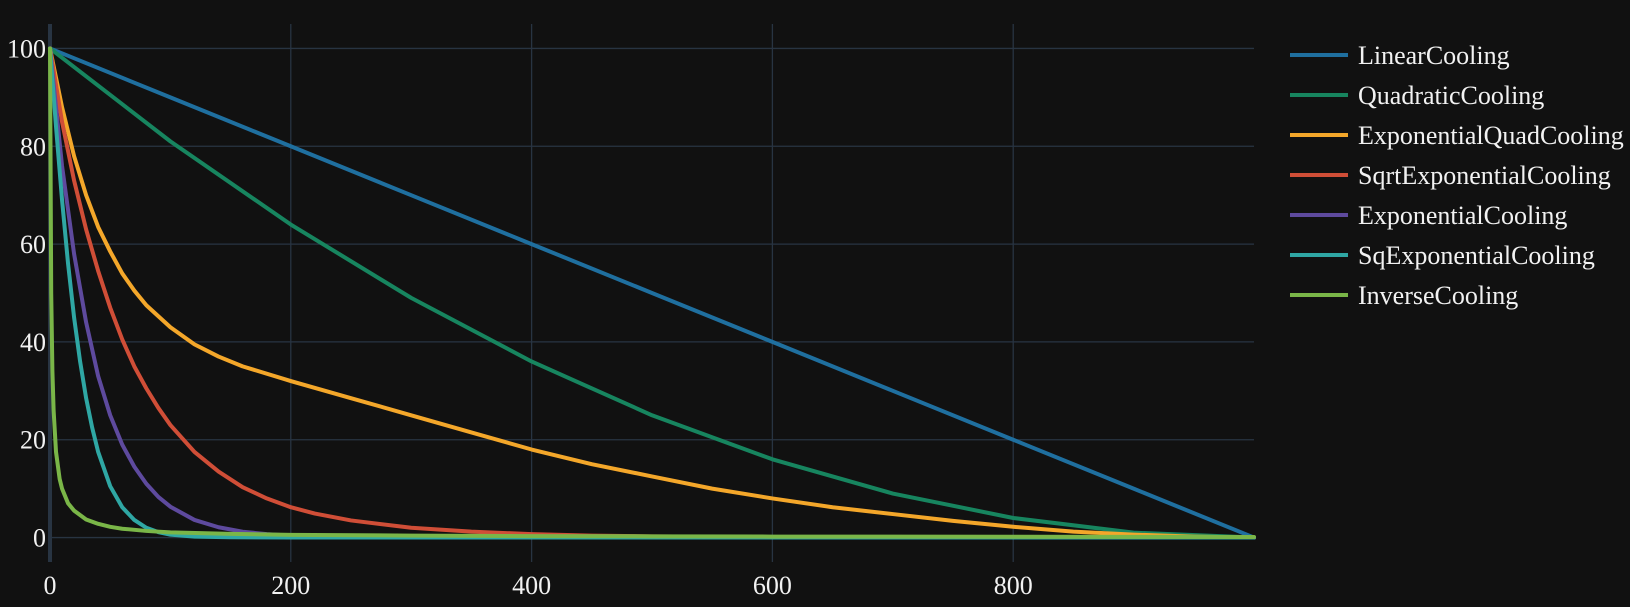 This screenshot has height=607, width=1630. What do you see at coordinates (1491, 135) in the screenshot?
I see `legend-label: ExponentialQuadCooling` at bounding box center [1491, 135].